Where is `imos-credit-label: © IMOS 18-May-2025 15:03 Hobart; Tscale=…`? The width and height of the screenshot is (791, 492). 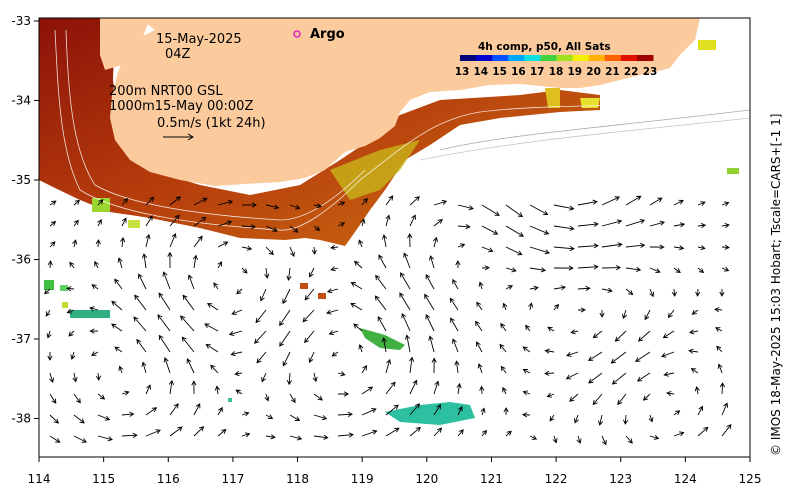 imos-credit-label: © IMOS 18-May-2025 15:03 Hobart; Tscale=… is located at coordinates (776, 285).